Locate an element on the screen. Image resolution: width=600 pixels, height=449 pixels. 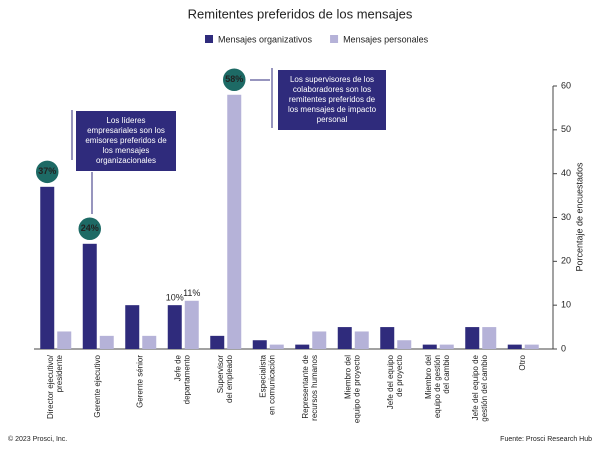
x-tick-label: Director ejecutivo/presidente is located at coordinates (55, 386).